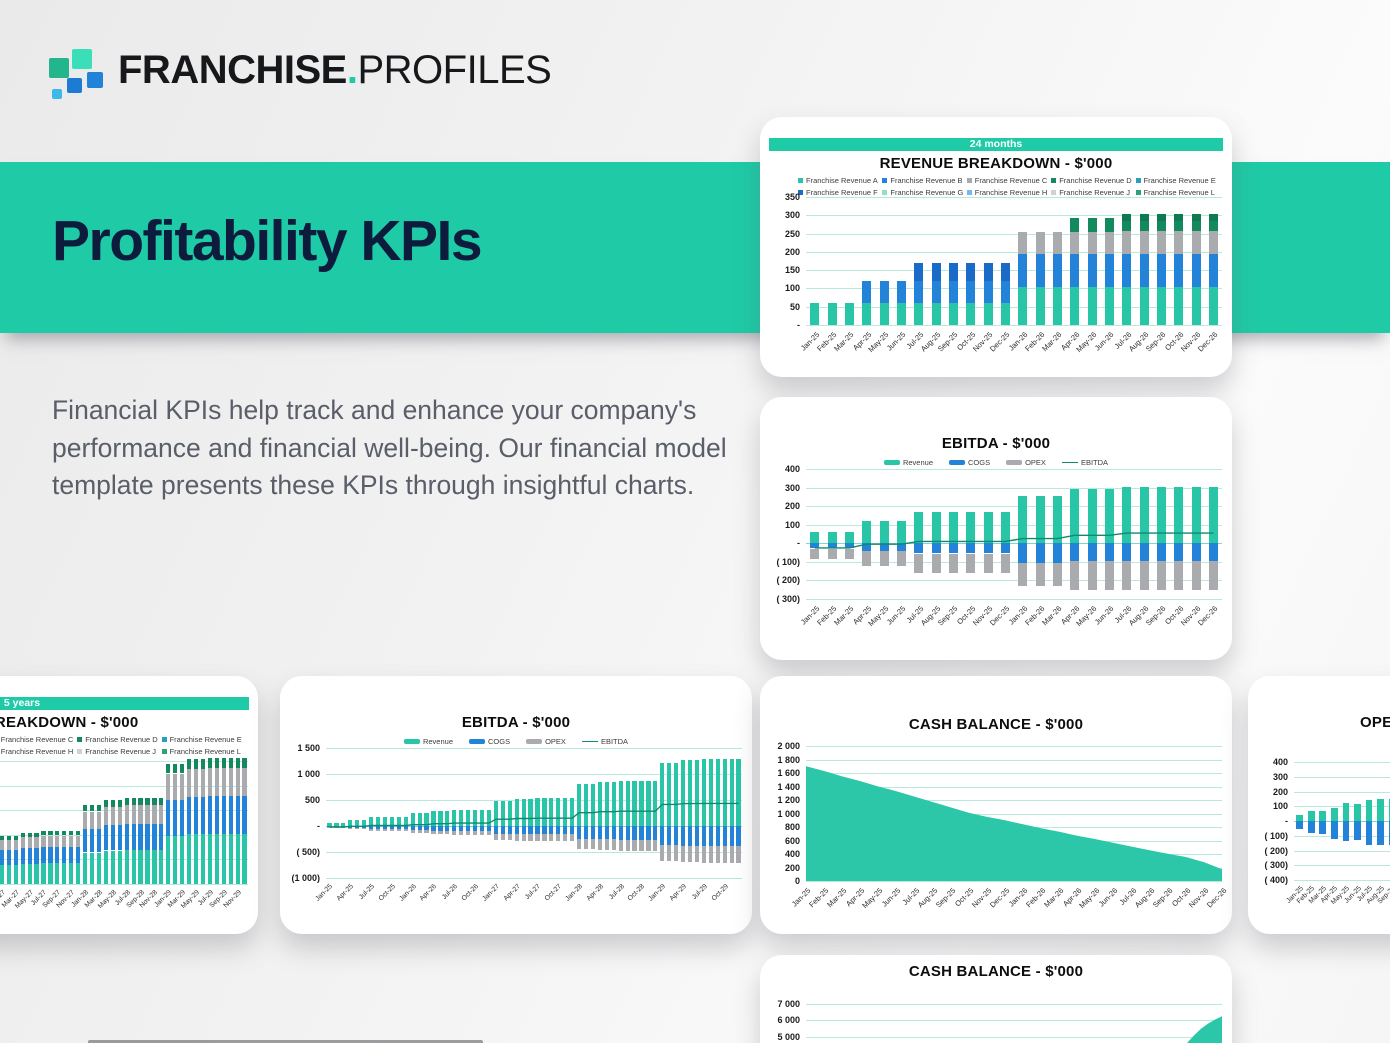 The width and height of the screenshot is (1390, 1043). I want to click on legend-label: Franchise Revenue H, so click(1011, 192).